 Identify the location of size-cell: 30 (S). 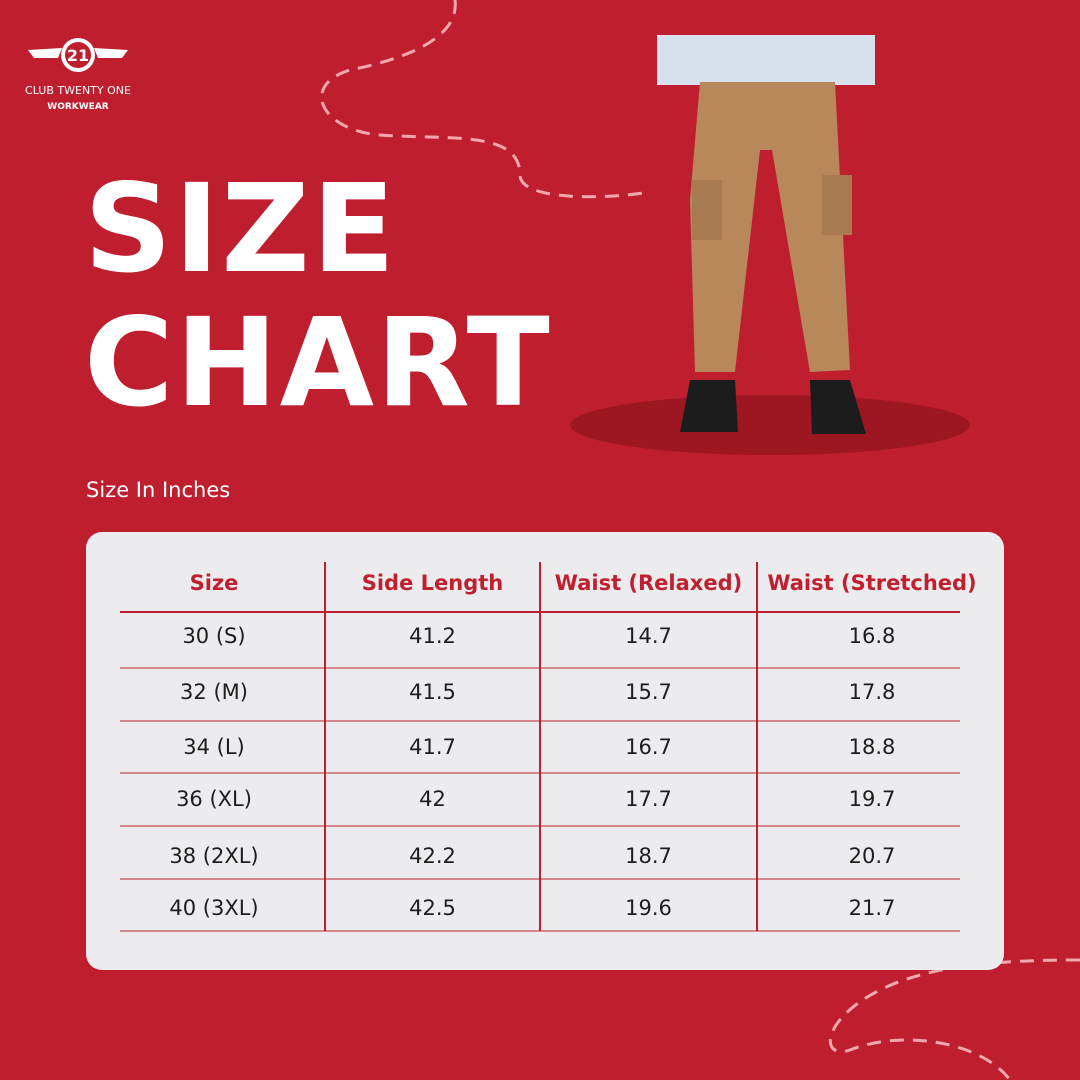
(214, 636).